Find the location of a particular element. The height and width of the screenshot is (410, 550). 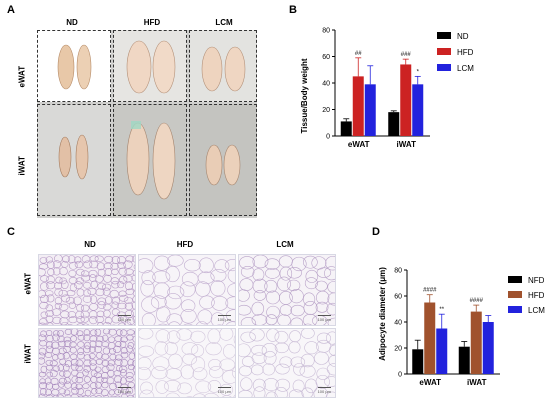

chart-d-ylabel: Adipocyte diameter (μm) is located at coordinates (382, 314).